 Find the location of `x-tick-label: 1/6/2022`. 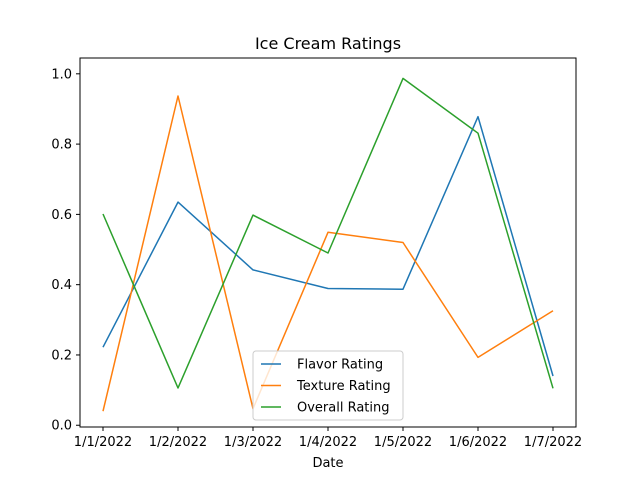

x-tick-label: 1/6/2022 is located at coordinates (478, 442).